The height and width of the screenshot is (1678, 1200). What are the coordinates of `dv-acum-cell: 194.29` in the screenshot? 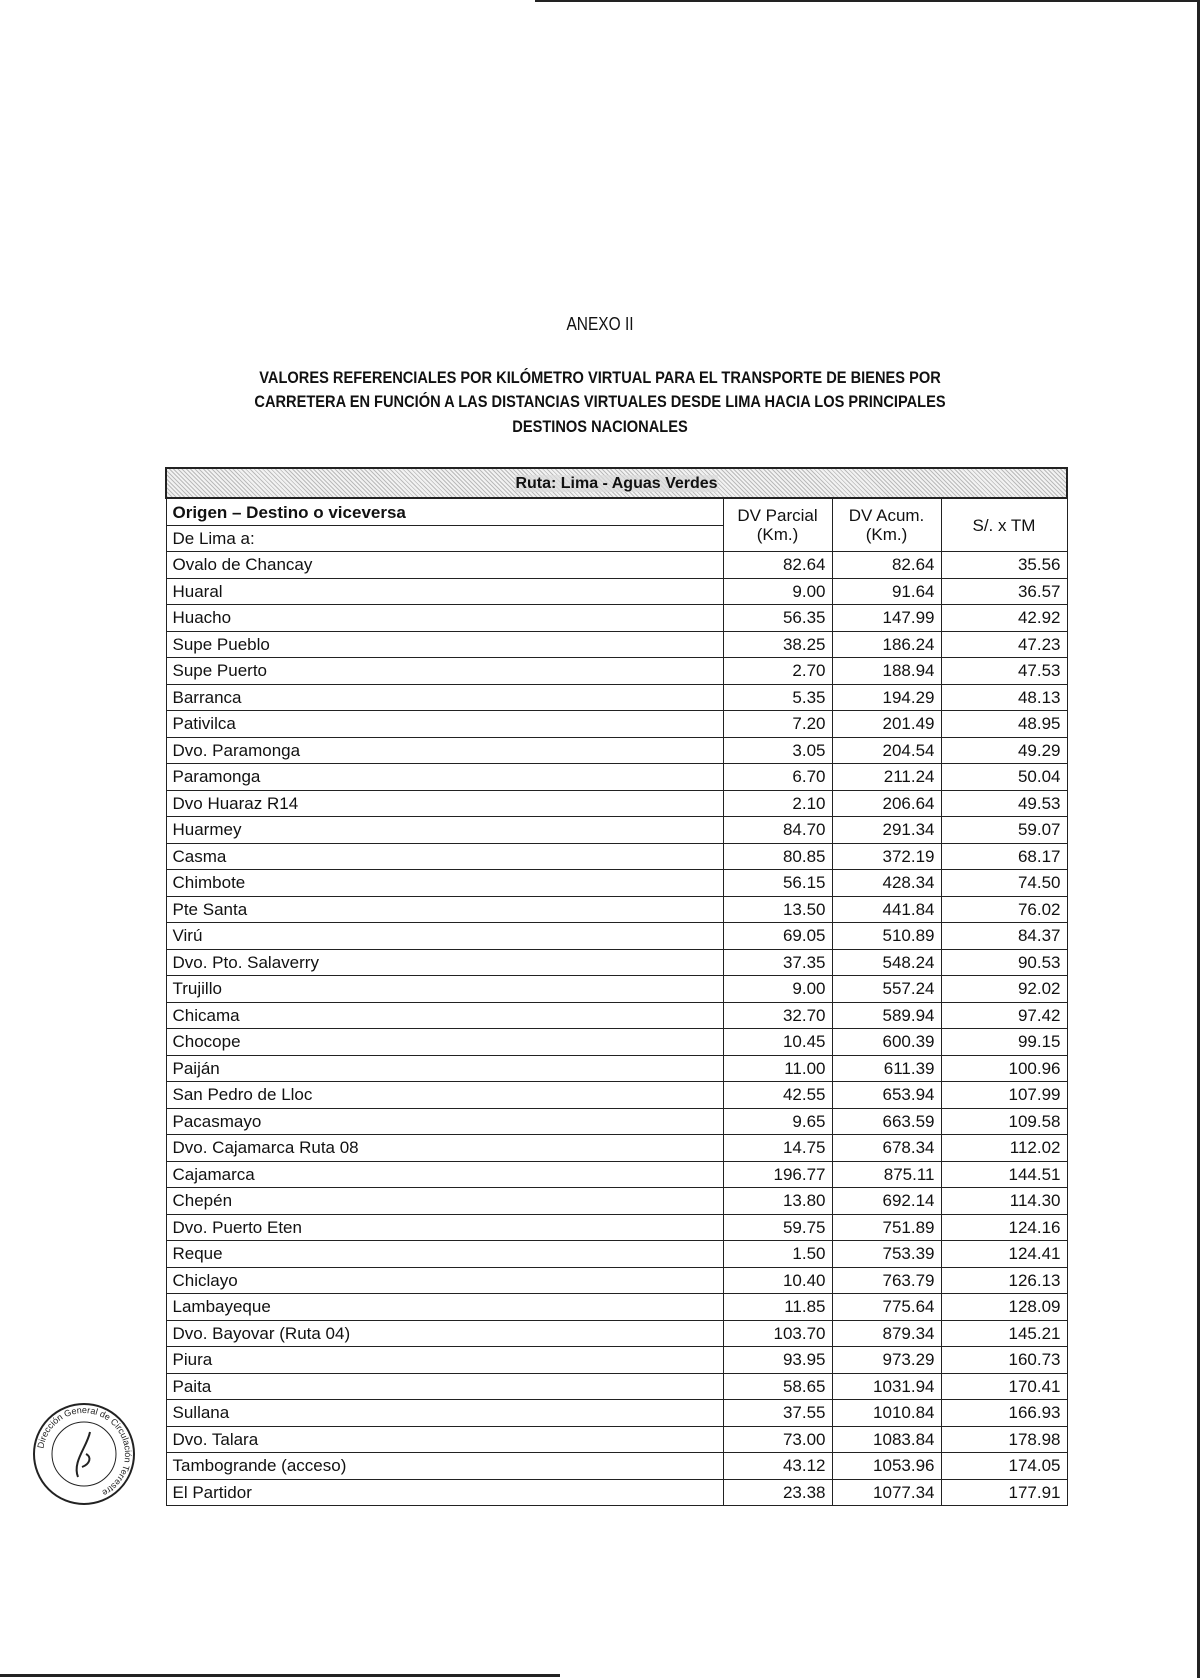 It's located at (886, 697).